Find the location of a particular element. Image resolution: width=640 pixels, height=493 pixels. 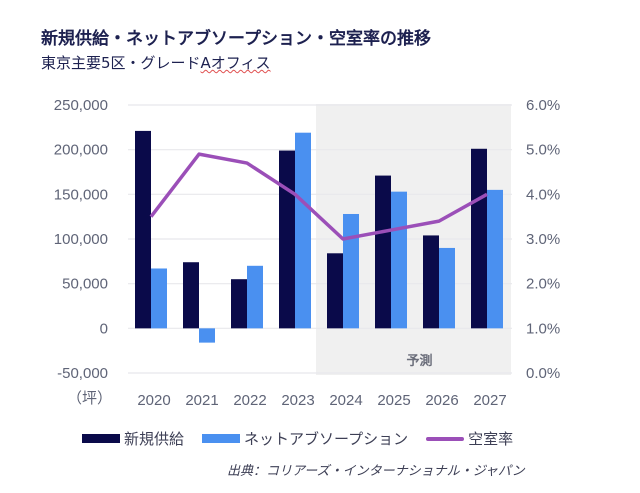

y-right-tick-label: 0.0% is located at coordinates (543, 373).